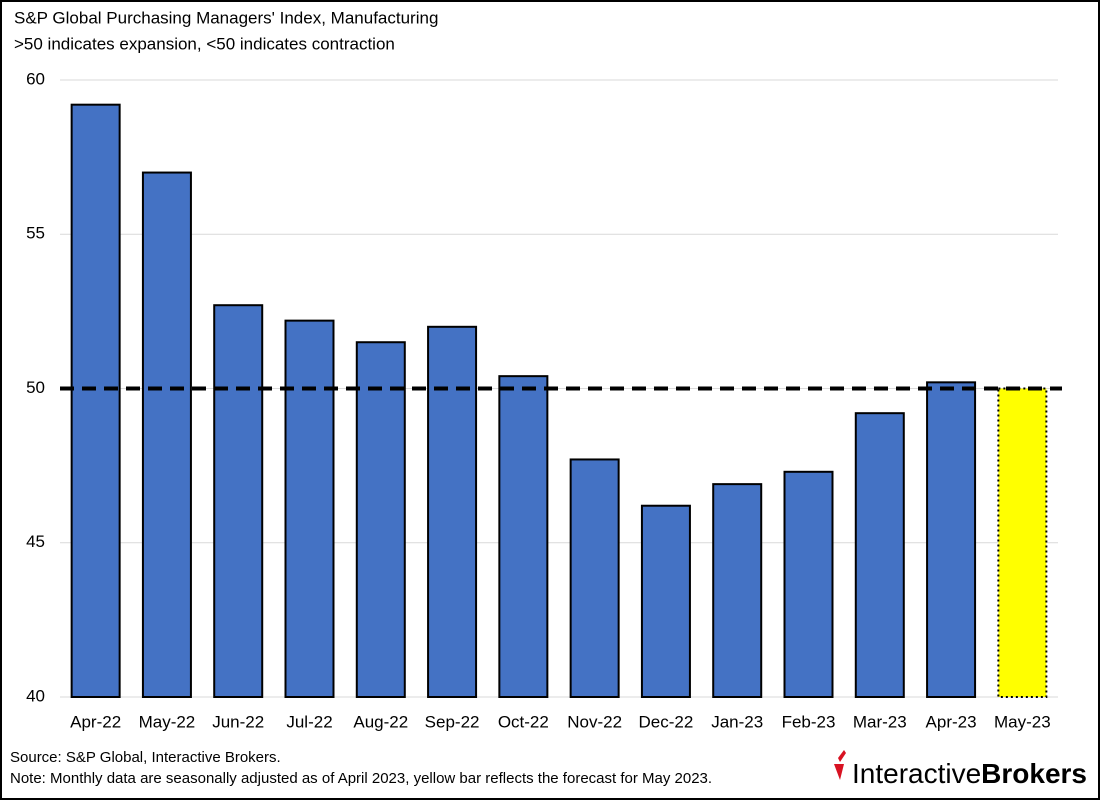  What do you see at coordinates (951, 721) in the screenshot?
I see `x-tick-label: Apr-23` at bounding box center [951, 721].